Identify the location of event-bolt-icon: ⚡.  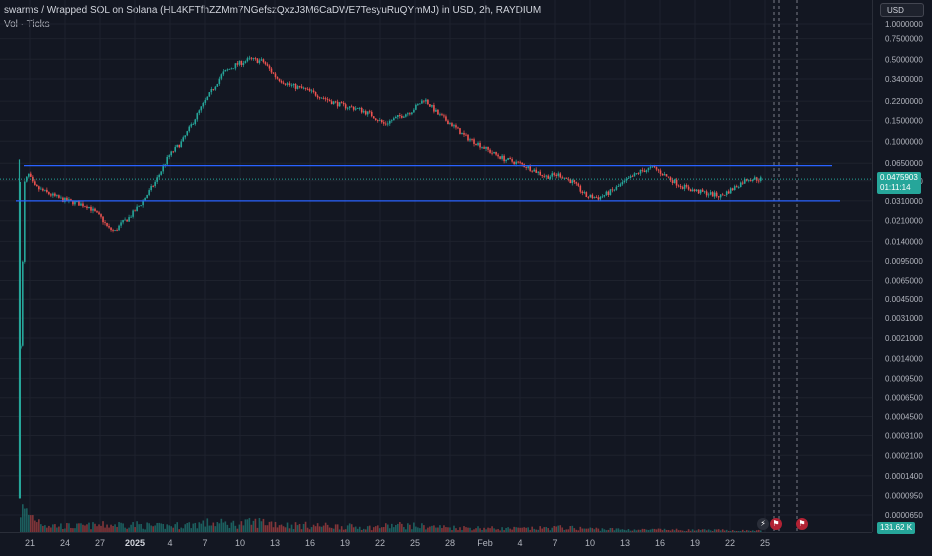
(763, 524).